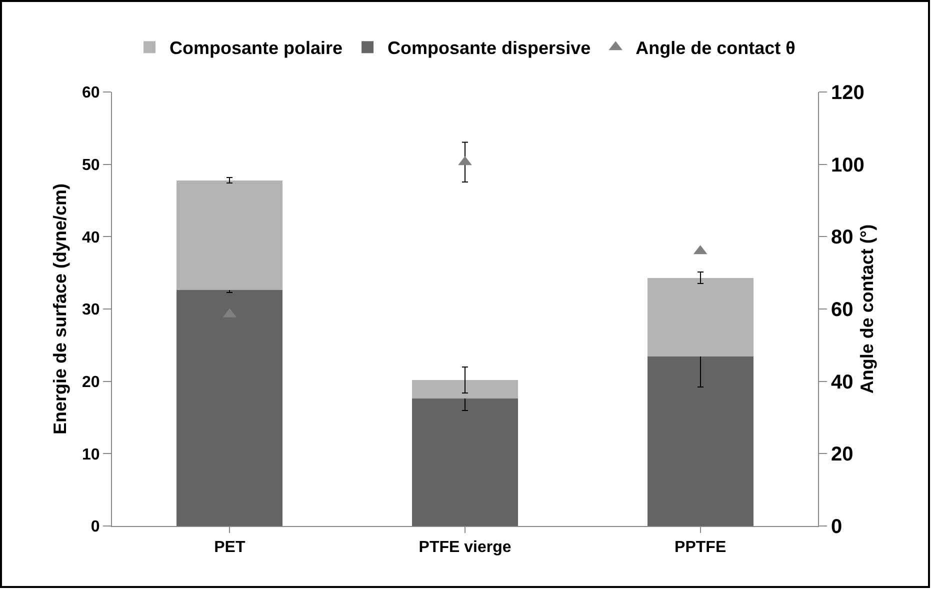 Image resolution: width=934 pixels, height=592 pixels. Describe the element at coordinates (842, 455) in the screenshot. I see `y2-tick-label: 20` at that location.